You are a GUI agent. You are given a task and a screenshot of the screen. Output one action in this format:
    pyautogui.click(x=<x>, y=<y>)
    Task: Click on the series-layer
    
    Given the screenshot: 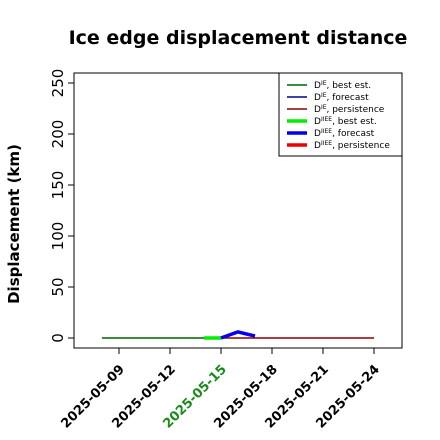 What is the action you would take?
    pyautogui.click(x=238, y=335)
    